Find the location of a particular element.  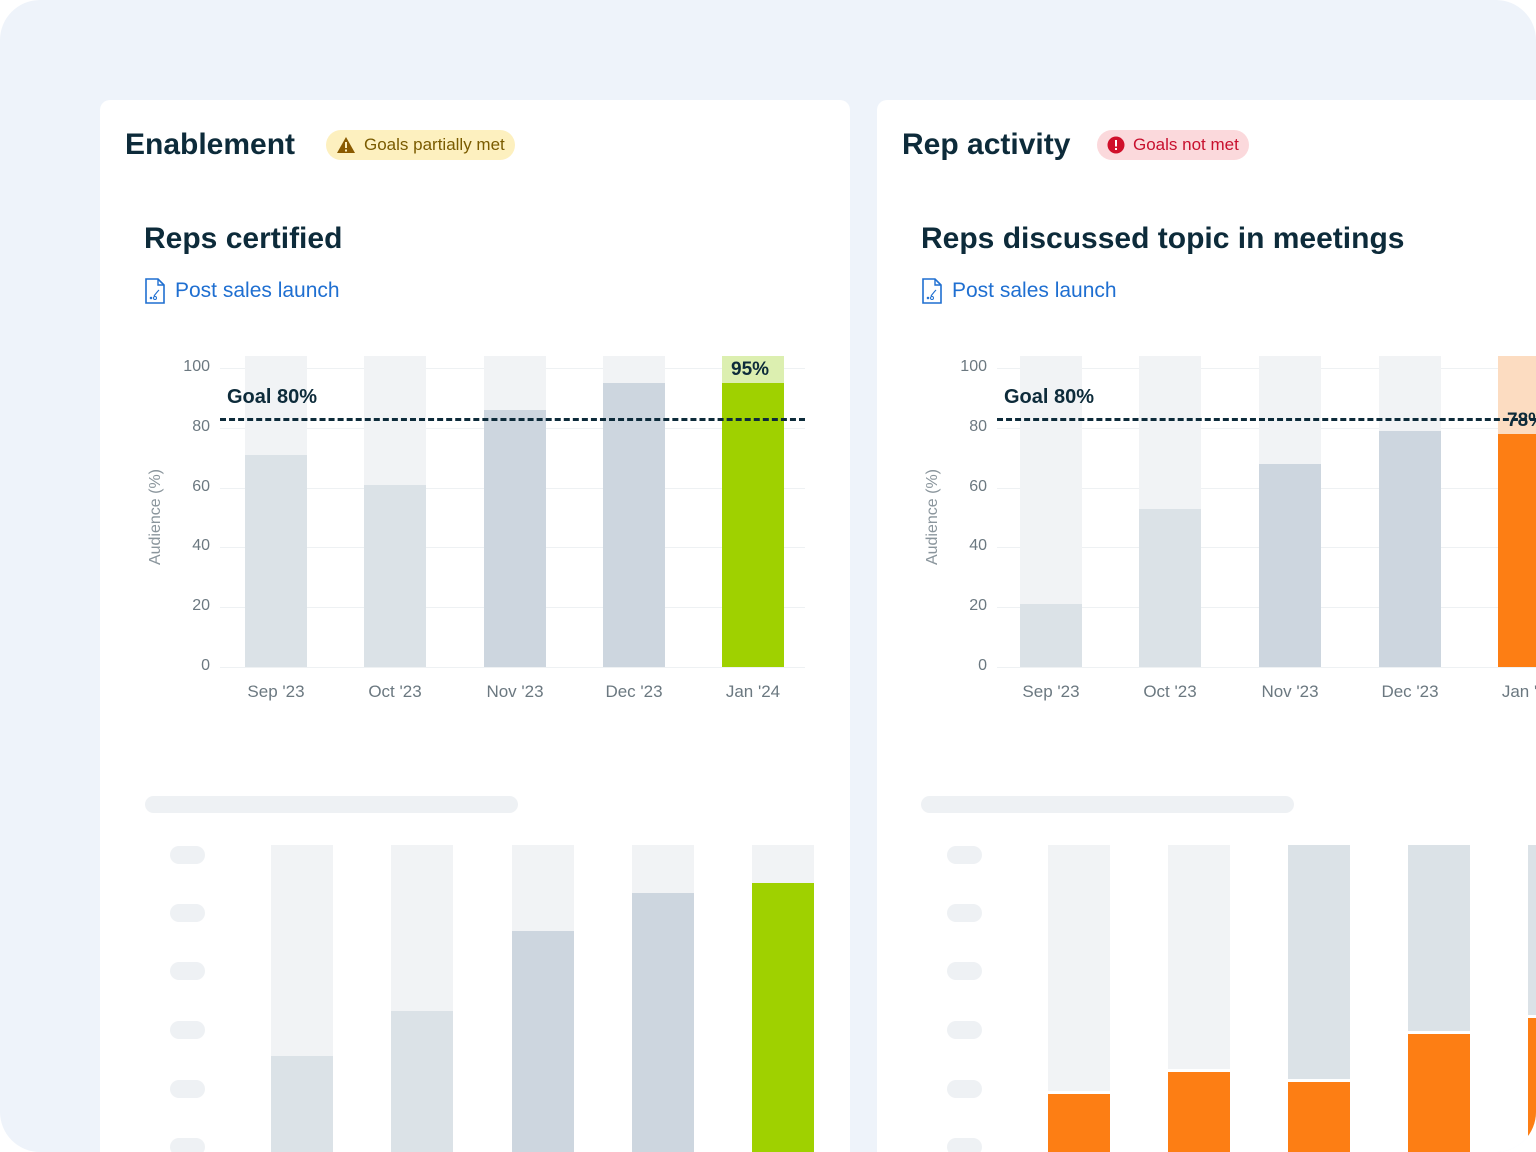

chart-title: Reps certified is located at coordinates (243, 238).